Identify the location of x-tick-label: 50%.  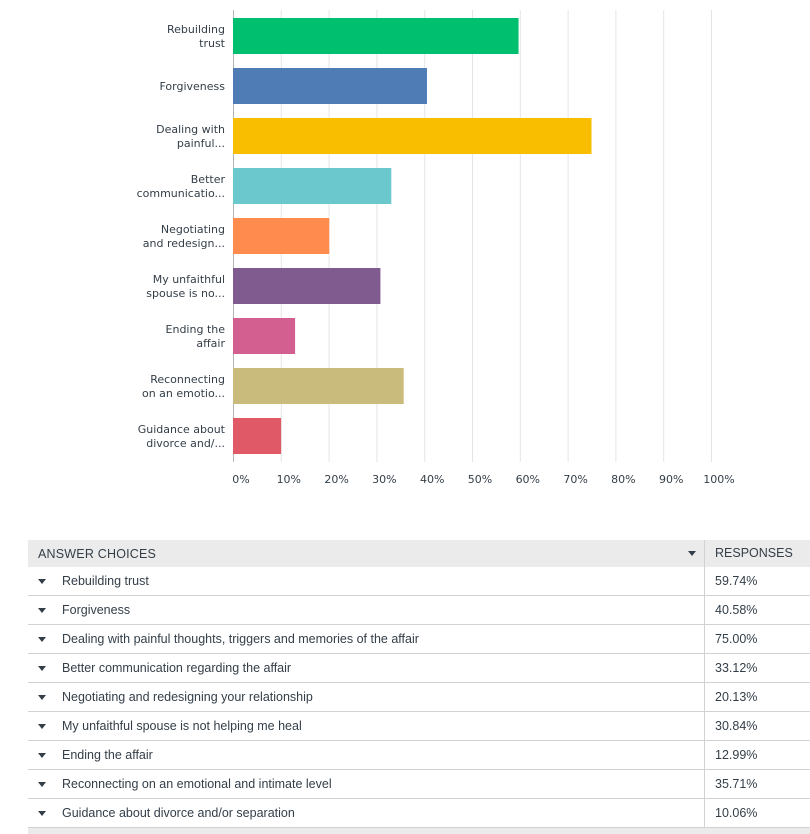
(480, 479).